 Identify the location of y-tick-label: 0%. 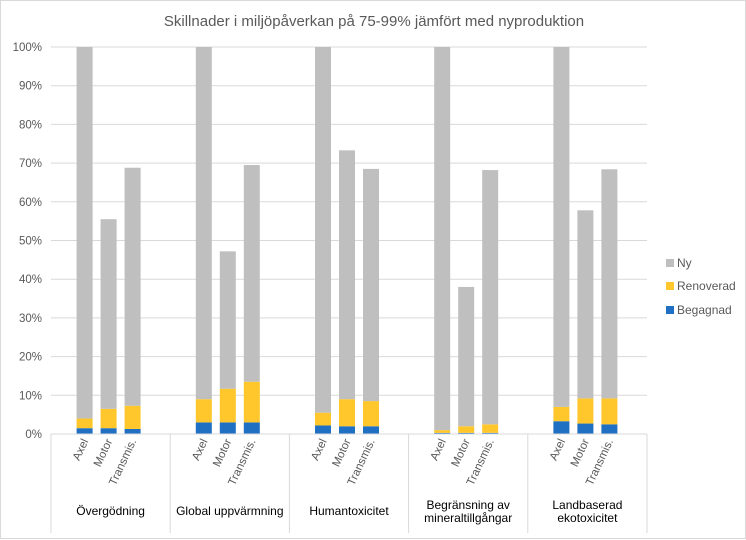
(33, 435).